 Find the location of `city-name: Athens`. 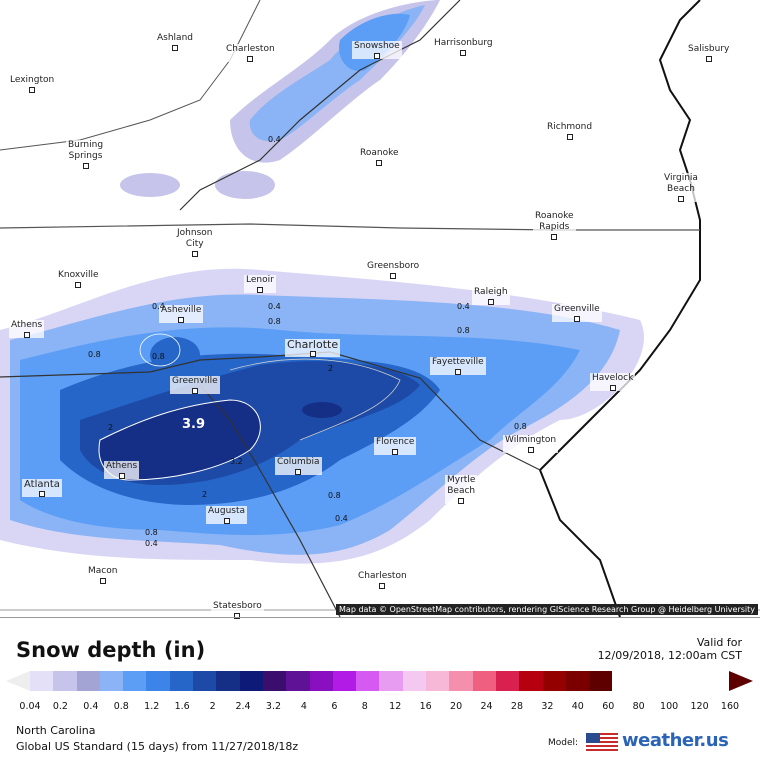

city-name: Athens is located at coordinates (27, 325).